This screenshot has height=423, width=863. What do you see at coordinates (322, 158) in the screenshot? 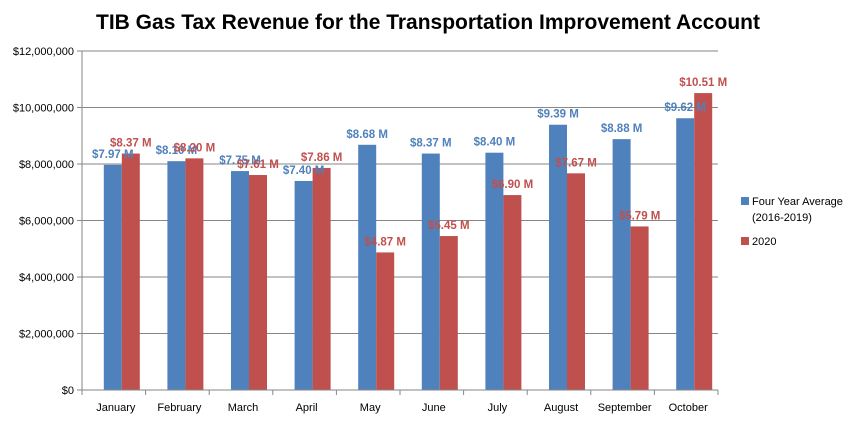
I see `data-label-2020-april: $7.86 M` at bounding box center [322, 158].